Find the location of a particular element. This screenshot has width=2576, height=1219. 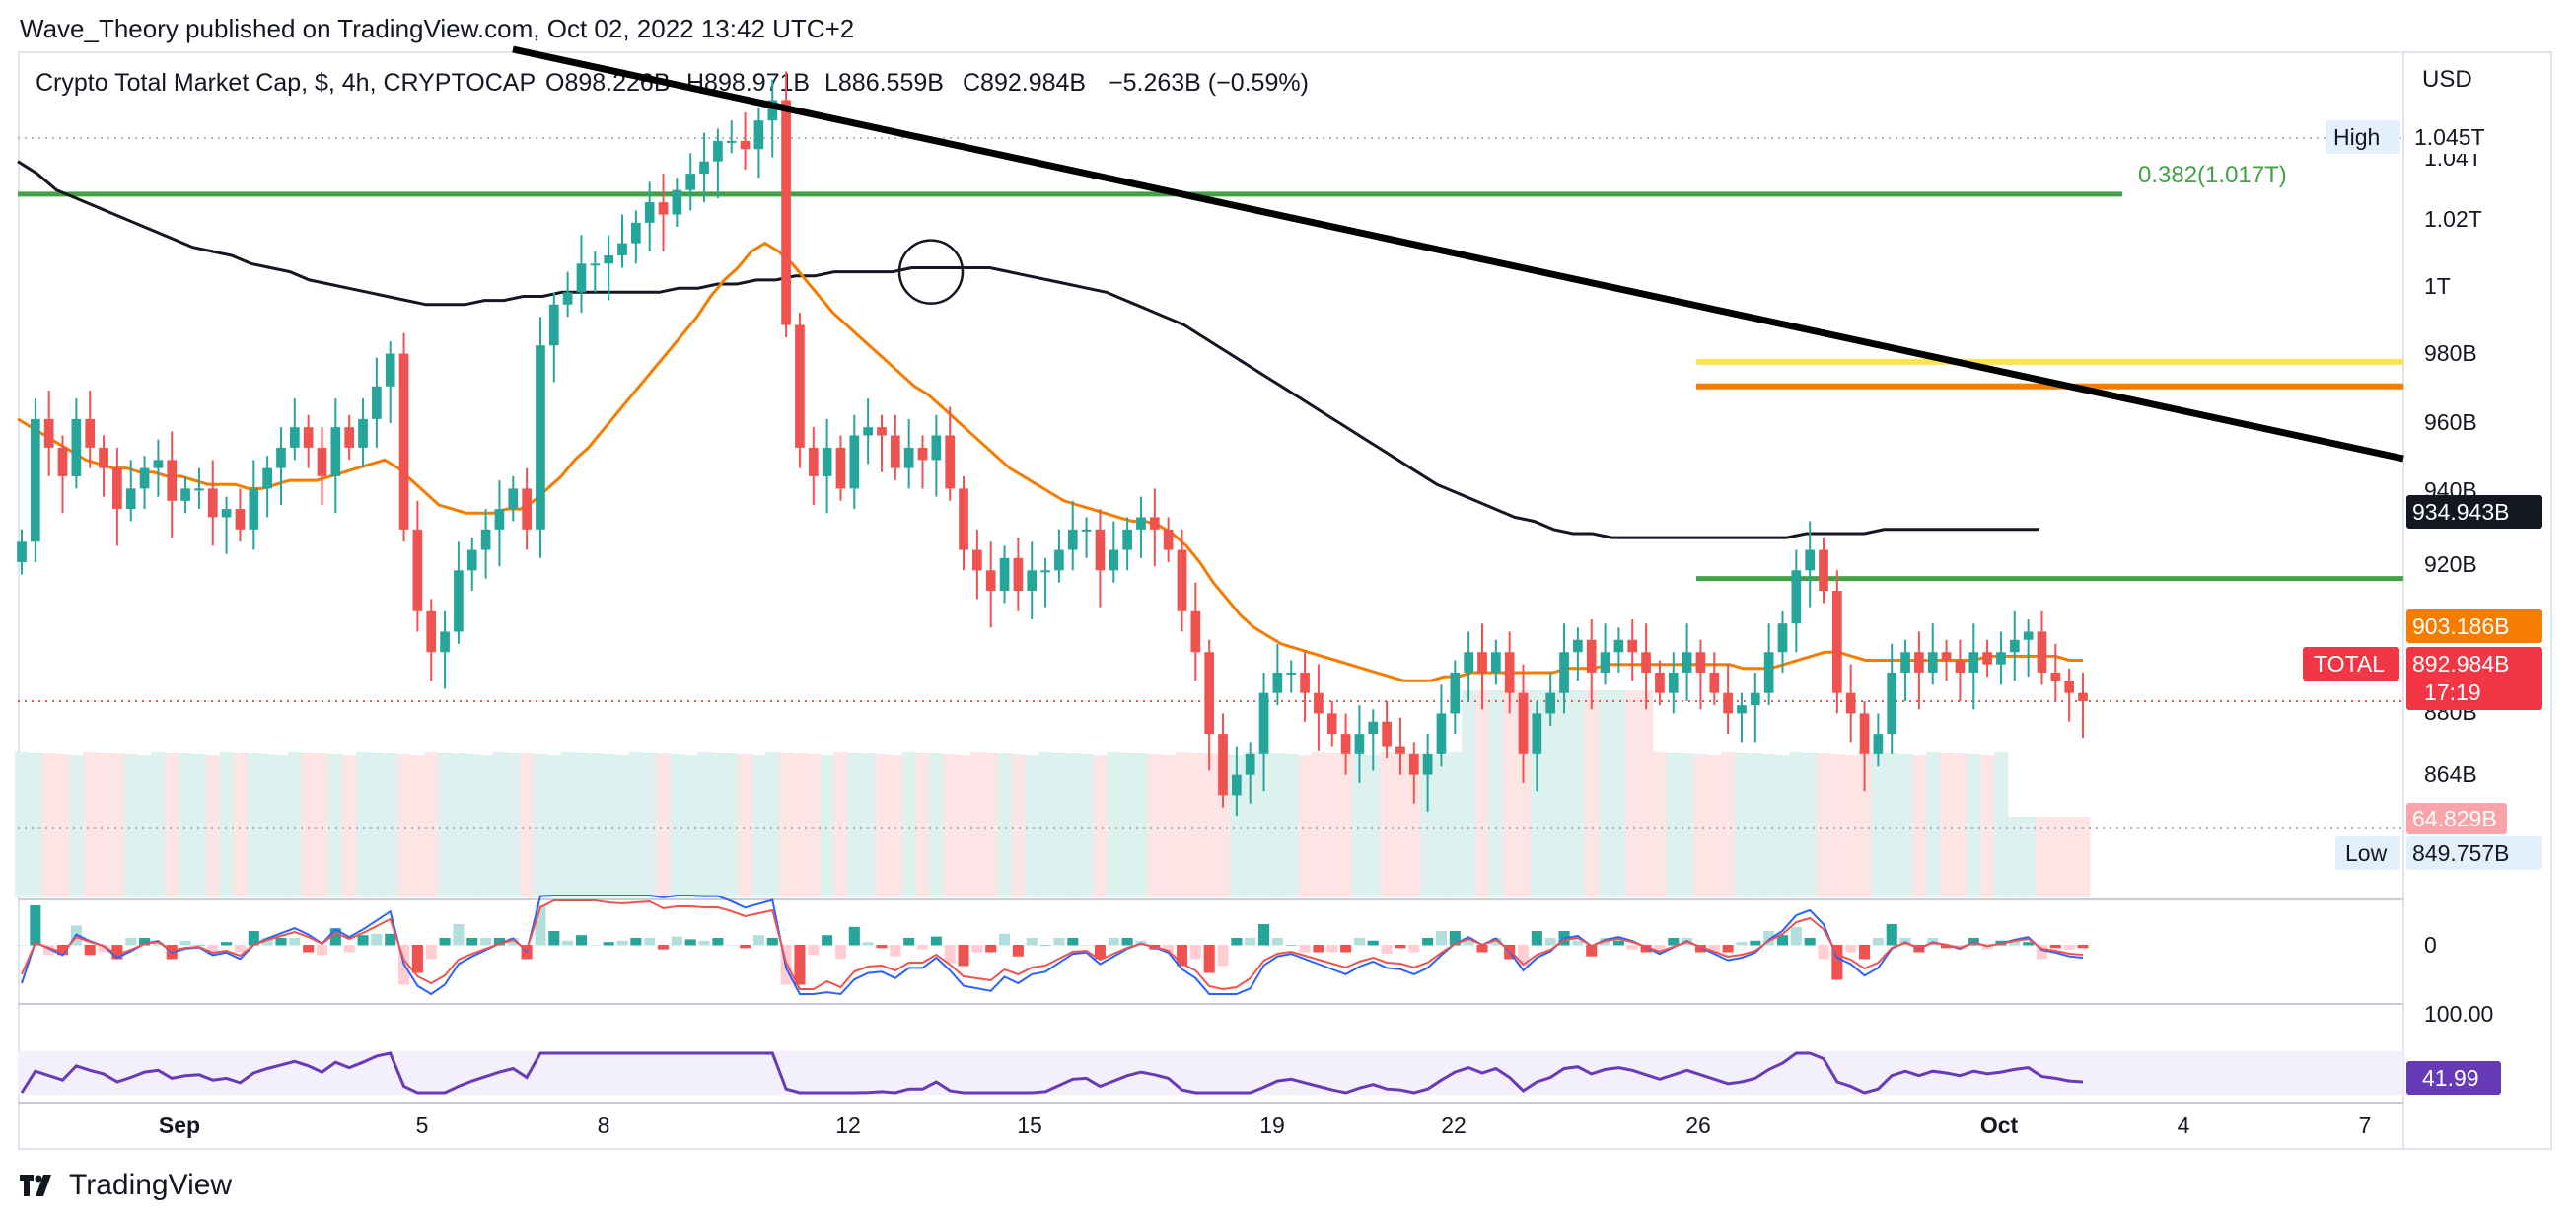

rsi-badge-value: 41.99 is located at coordinates (2450, 1078).